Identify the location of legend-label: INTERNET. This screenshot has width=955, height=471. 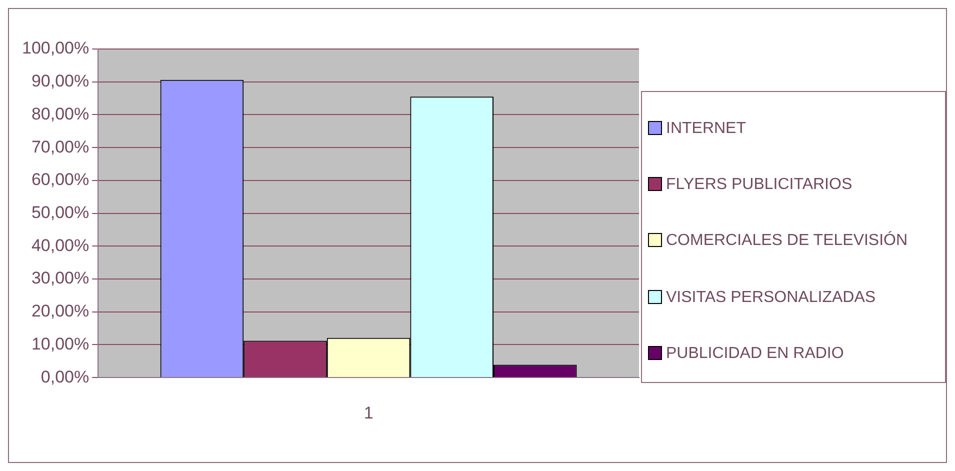
(706, 128).